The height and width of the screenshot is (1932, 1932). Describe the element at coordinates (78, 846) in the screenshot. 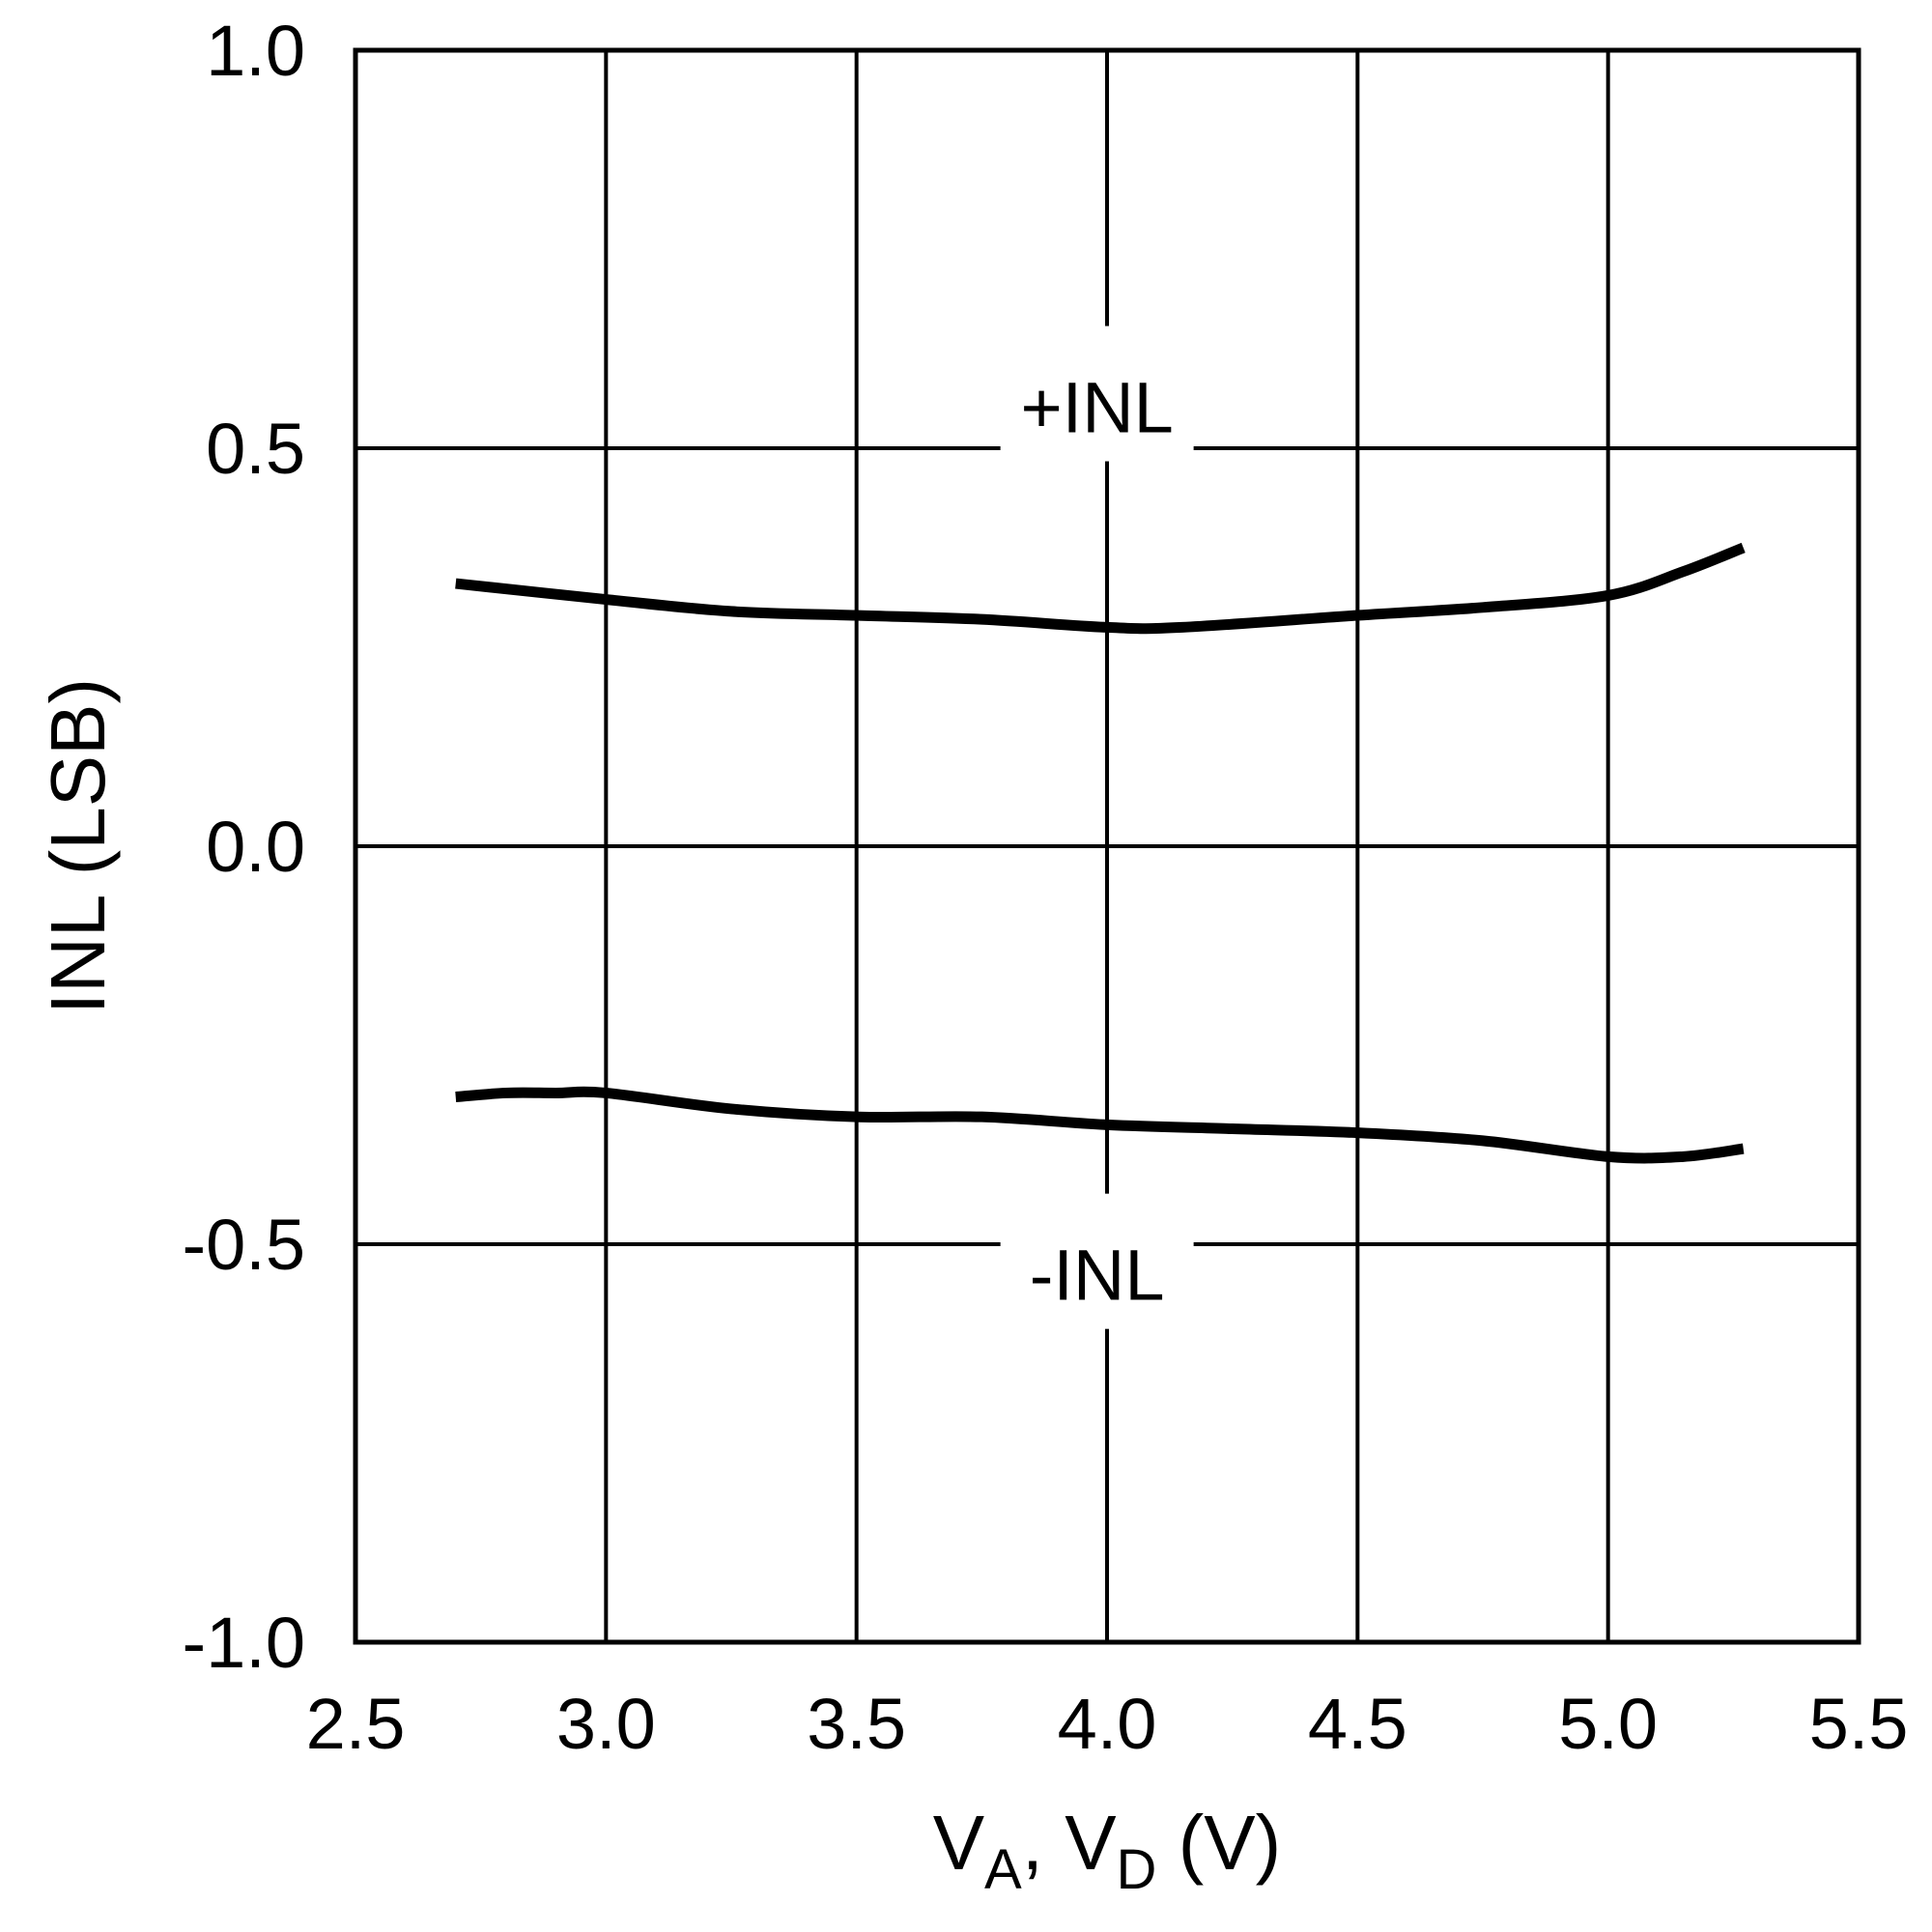

I see `y-axis-title: INL (LSB)` at that location.